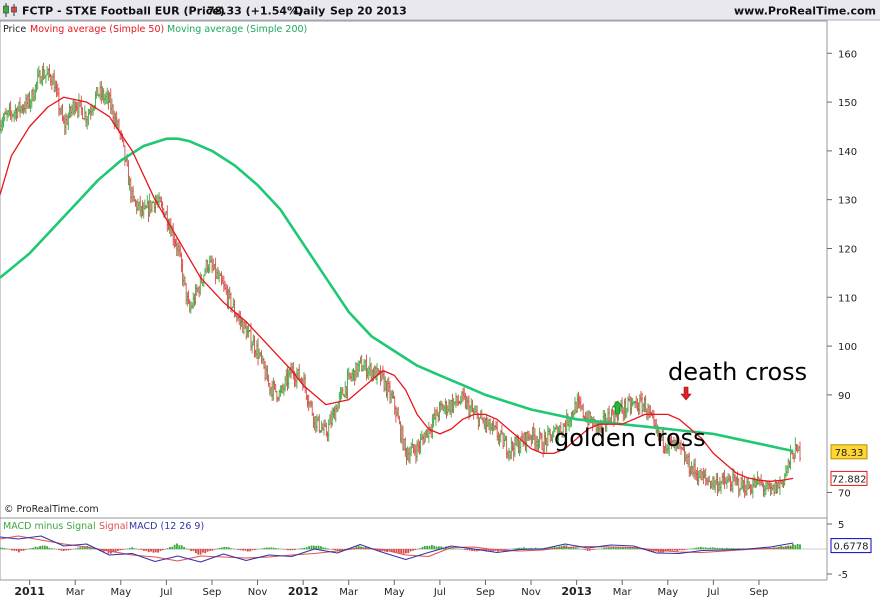 The height and width of the screenshot is (600, 880). Describe the element at coordinates (123, 11) in the screenshot. I see `instrument-title: FCTP - STXE Football EUR (Price)` at that location.